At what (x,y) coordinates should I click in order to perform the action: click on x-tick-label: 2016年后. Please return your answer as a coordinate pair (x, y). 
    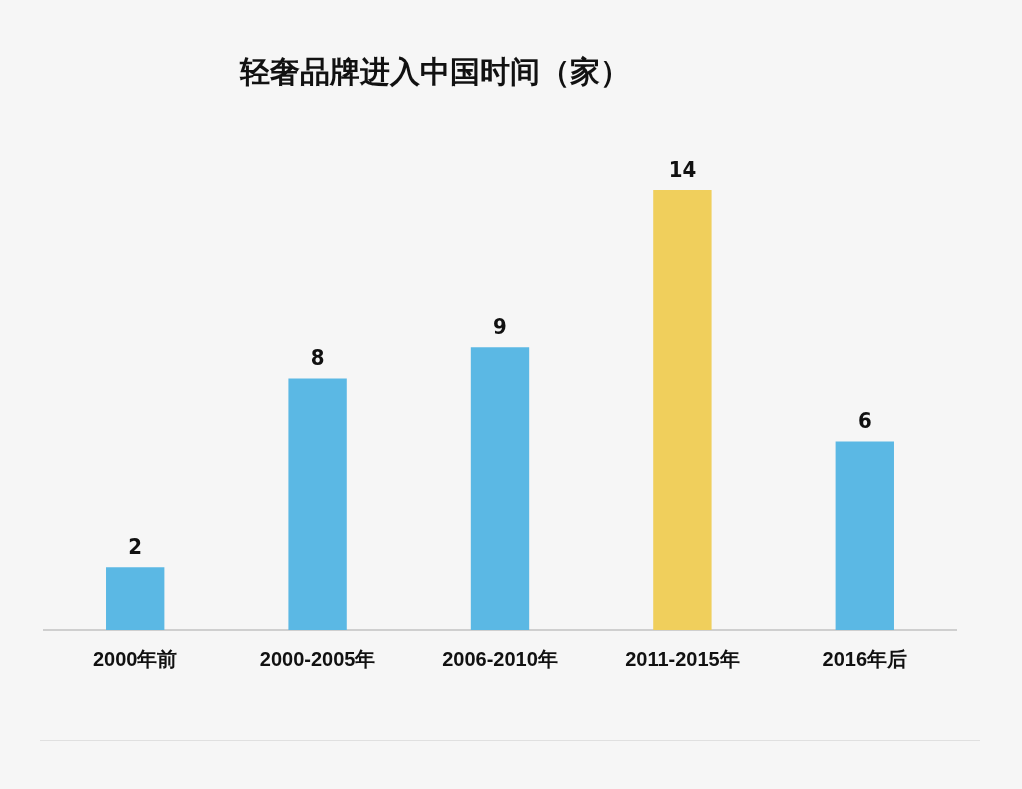
    Looking at the image, I should click on (865, 658).